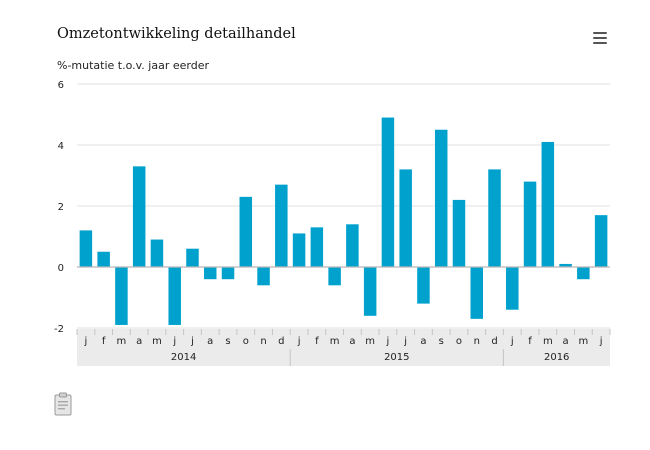  I want to click on y-tick-label: 4, so click(61, 146).